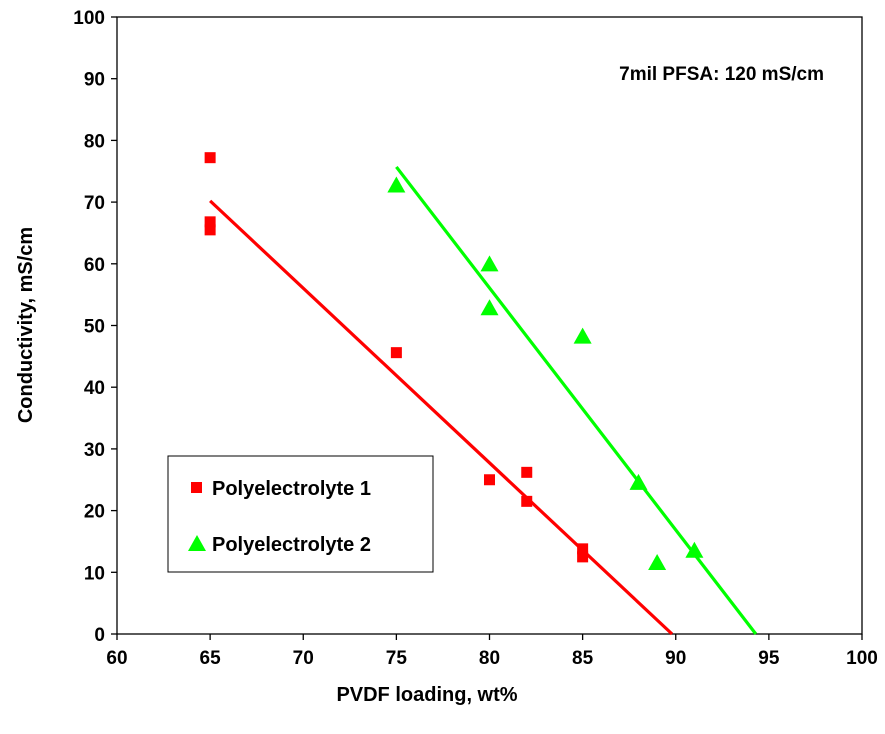 This screenshot has height=734, width=885. Describe the element at coordinates (94, 80) in the screenshot. I see `y-tick-label: 90` at that location.